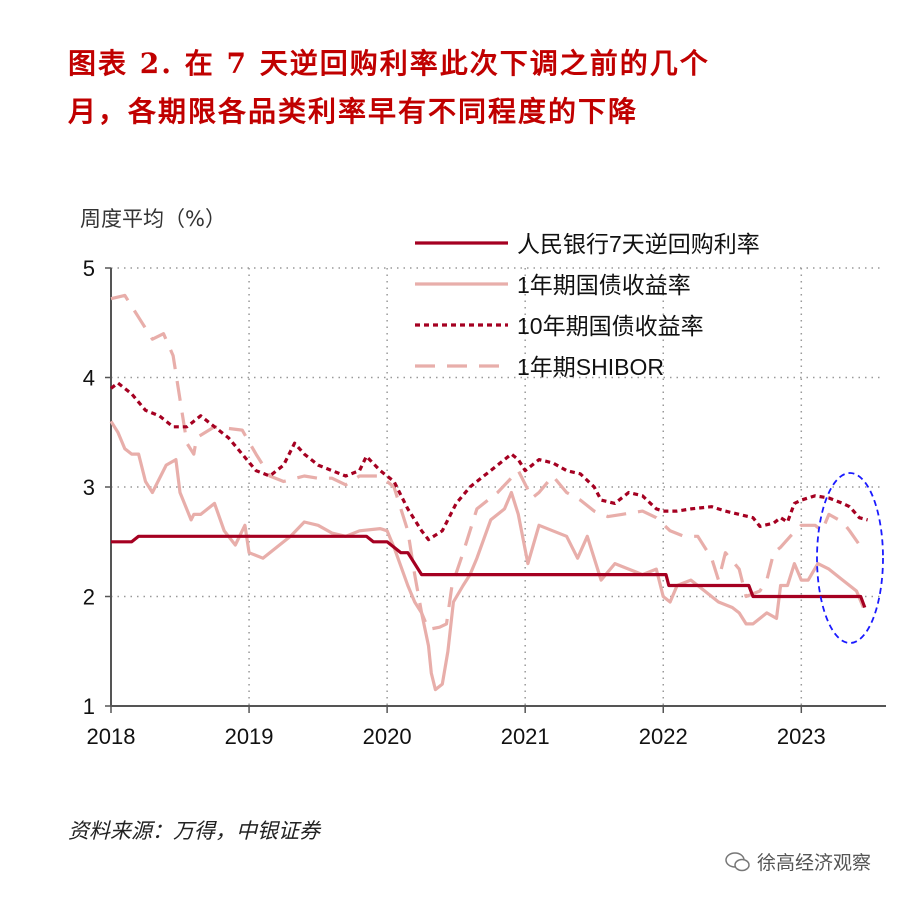 The image size is (919, 900). What do you see at coordinates (525, 736) in the screenshot?
I see `x-tick-label: 2021` at bounding box center [525, 736].